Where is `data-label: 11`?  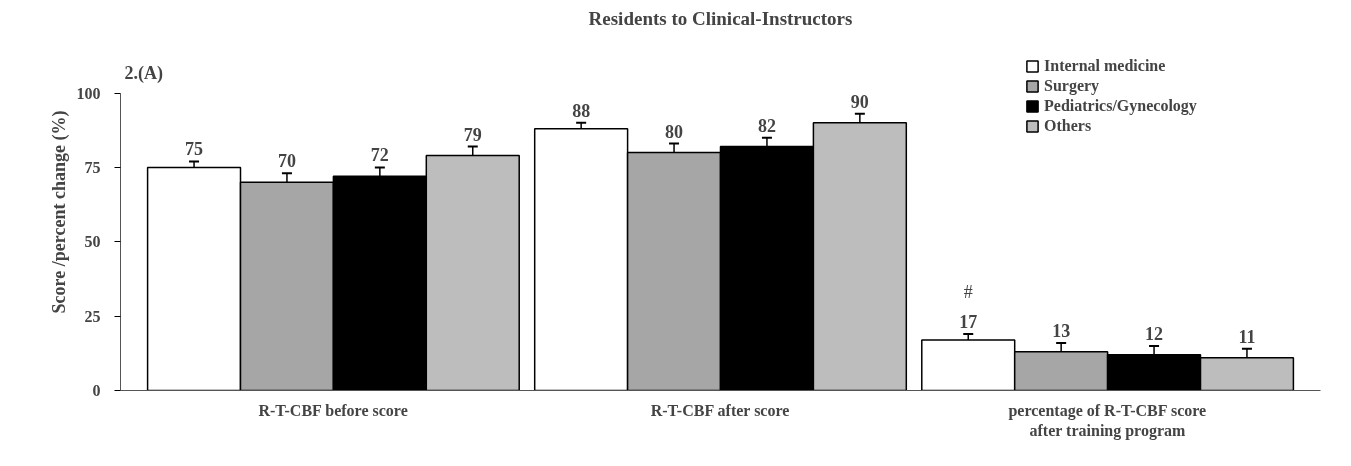 data-label: 11 is located at coordinates (1247, 336).